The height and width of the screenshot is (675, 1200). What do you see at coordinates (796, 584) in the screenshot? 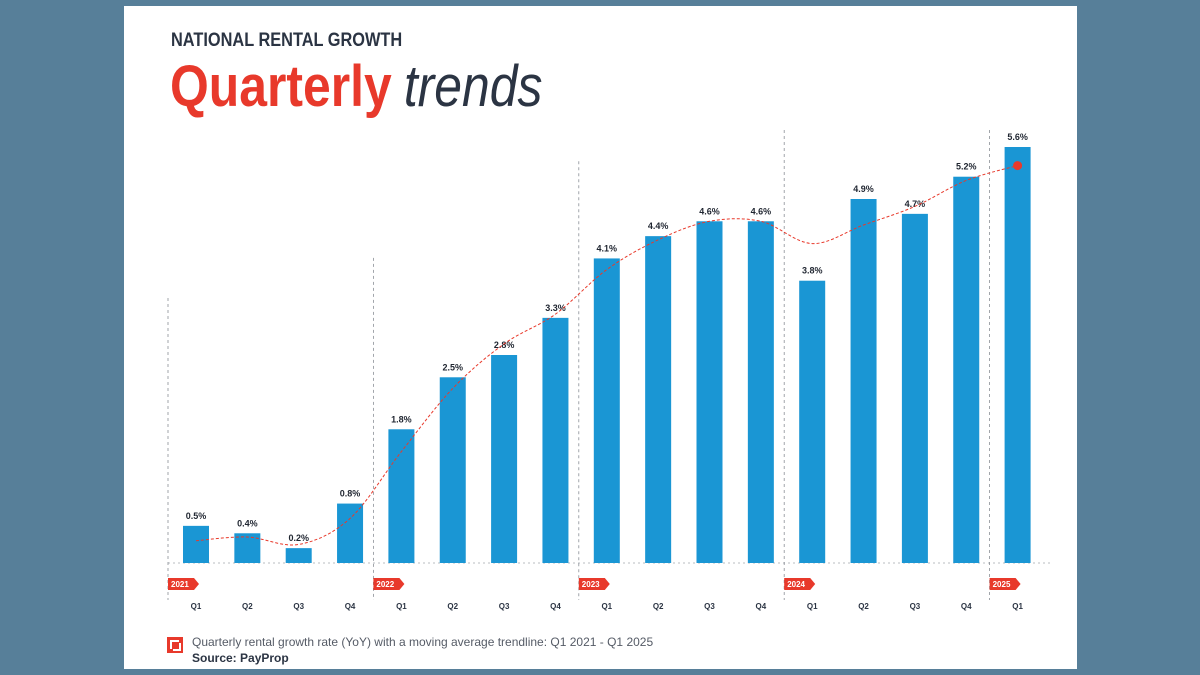
I see `year-tag-label: 2024` at bounding box center [796, 584].